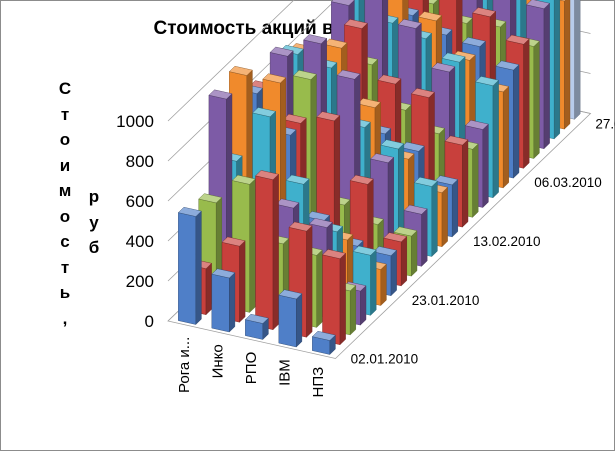  What do you see at coordinates (385, 359) in the screenshot?
I see `depth-axis-label: 02.01.2010` at bounding box center [385, 359].